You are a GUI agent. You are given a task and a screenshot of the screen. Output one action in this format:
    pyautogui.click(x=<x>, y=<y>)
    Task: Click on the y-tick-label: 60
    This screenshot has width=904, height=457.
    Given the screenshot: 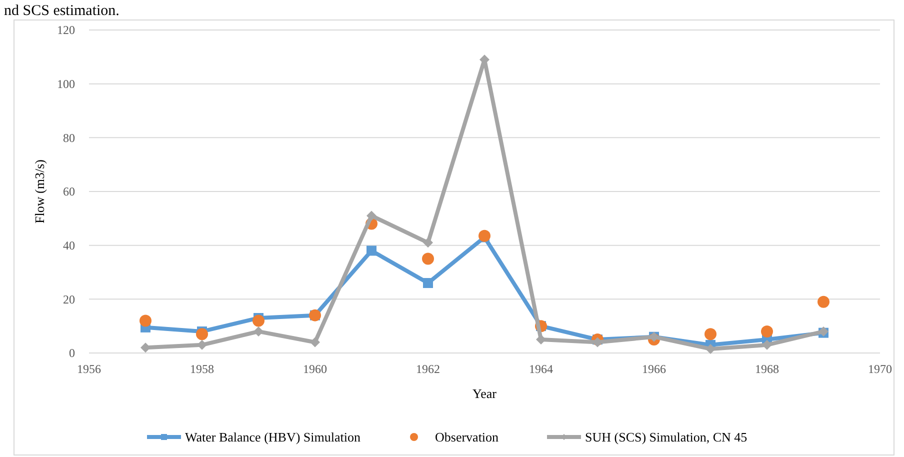 What is the action you would take?
    pyautogui.click(x=69, y=191)
    